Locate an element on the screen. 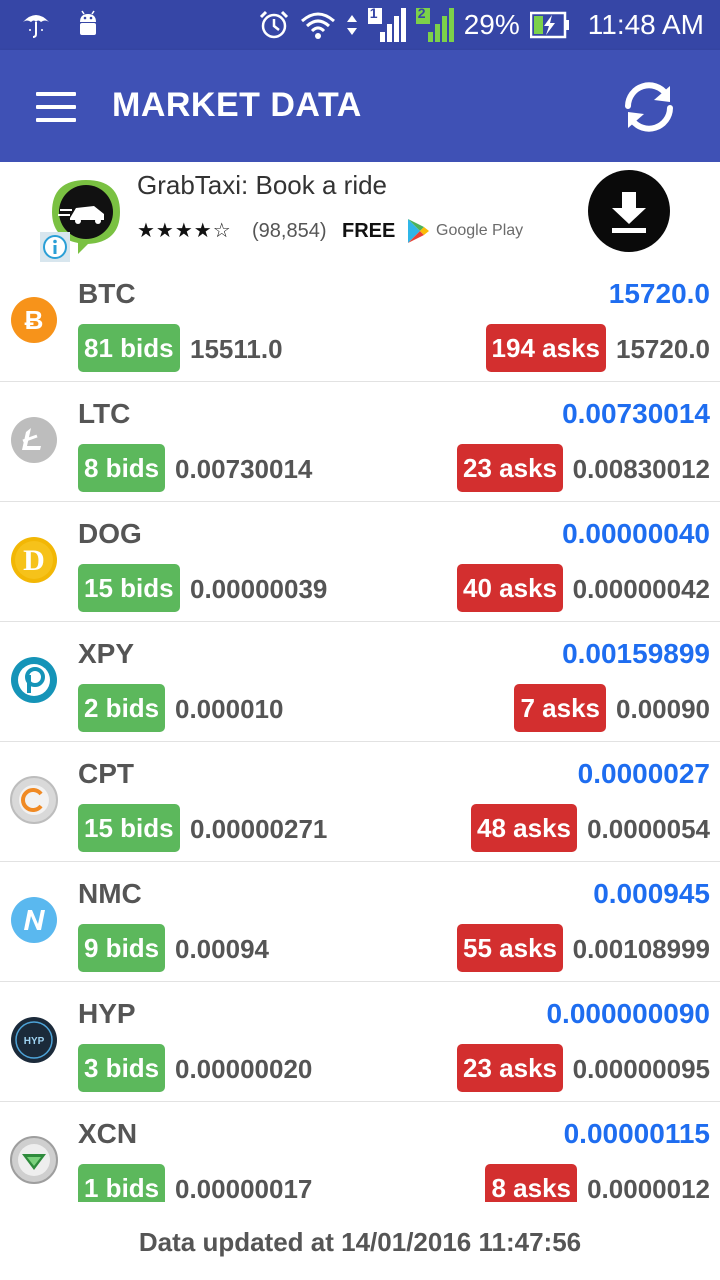 This screenshot has width=720, height=1280. bid-value: 0.00000017 is located at coordinates (244, 1188).